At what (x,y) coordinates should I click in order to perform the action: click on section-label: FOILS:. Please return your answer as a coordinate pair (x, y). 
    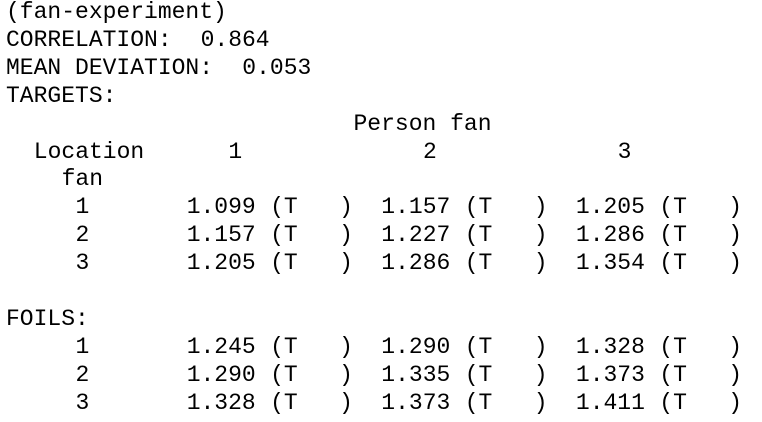
    Looking at the image, I should click on (47, 318).